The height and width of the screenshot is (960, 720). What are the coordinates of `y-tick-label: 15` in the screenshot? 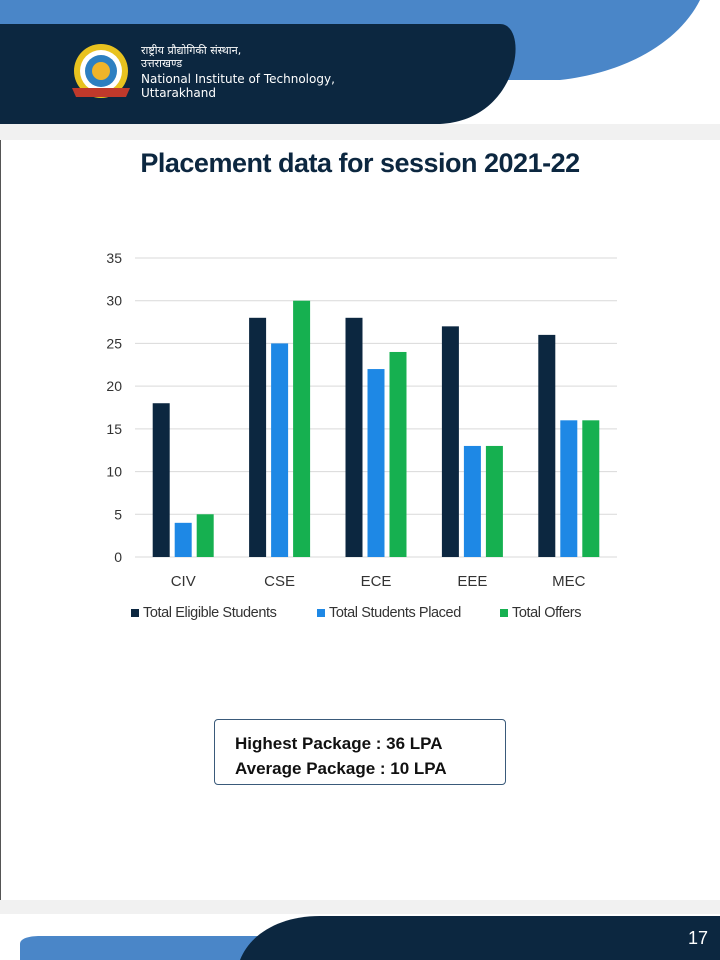 It's located at (114, 429).